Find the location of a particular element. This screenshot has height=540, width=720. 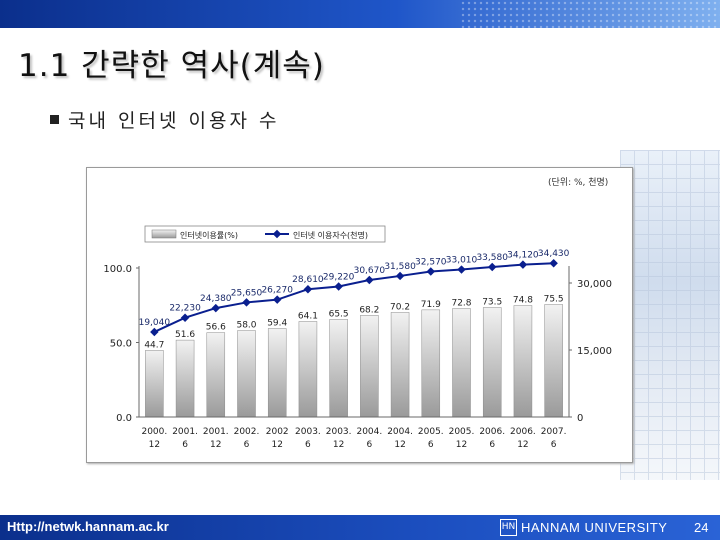

bar-value-label: 68.2 is located at coordinates (369, 310).